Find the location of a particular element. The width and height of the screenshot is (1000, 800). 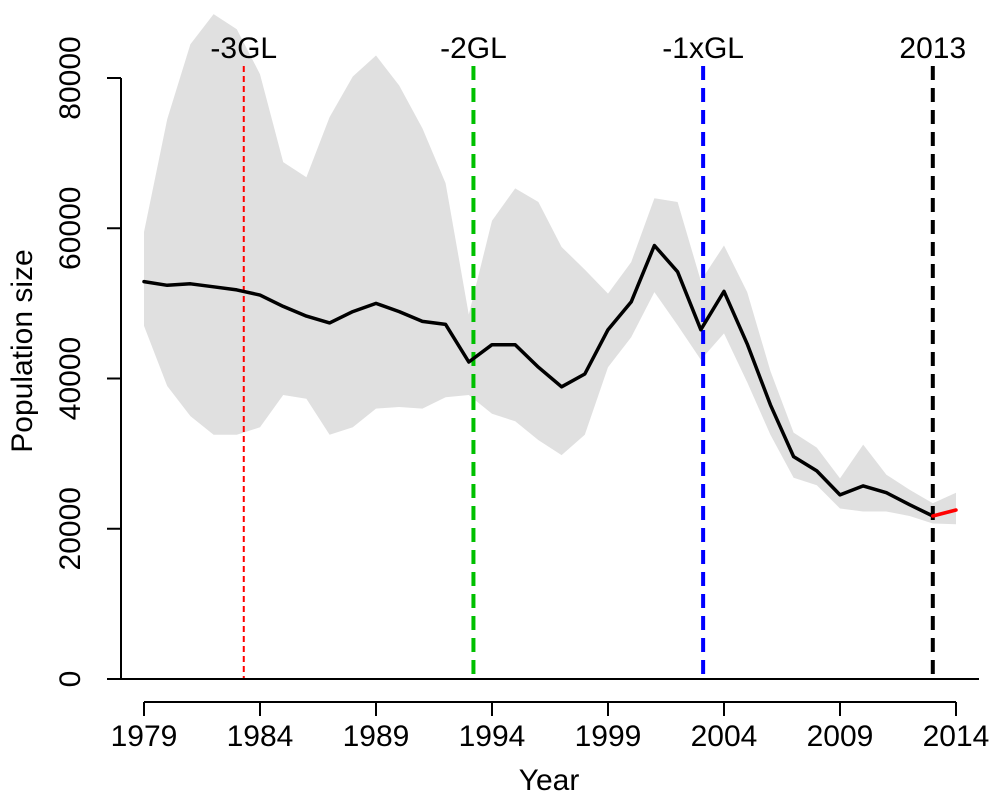

x-tick-label-5: 1999 is located at coordinates (608, 736).